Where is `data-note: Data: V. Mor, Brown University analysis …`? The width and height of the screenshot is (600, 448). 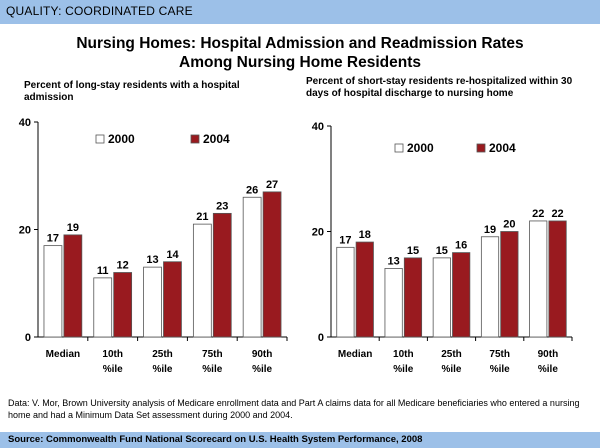
data-note: Data: V. Mor, Brown University analysis … is located at coordinates (294, 409).